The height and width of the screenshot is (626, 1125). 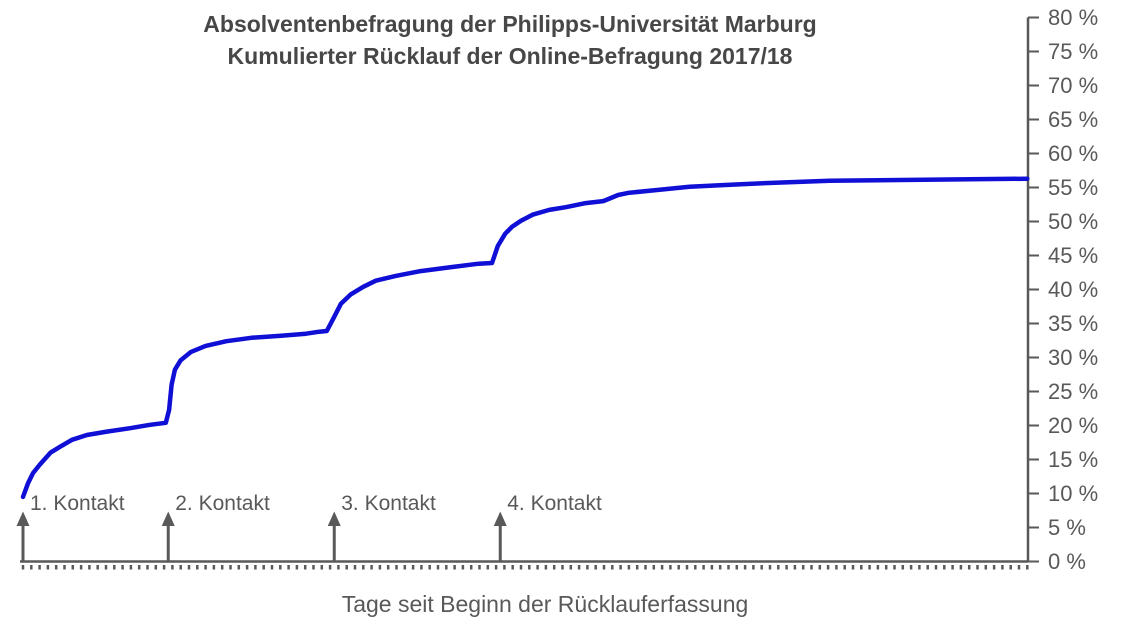 What do you see at coordinates (554, 503) in the screenshot?
I see `contact-label: 4. Kontakt` at bounding box center [554, 503].